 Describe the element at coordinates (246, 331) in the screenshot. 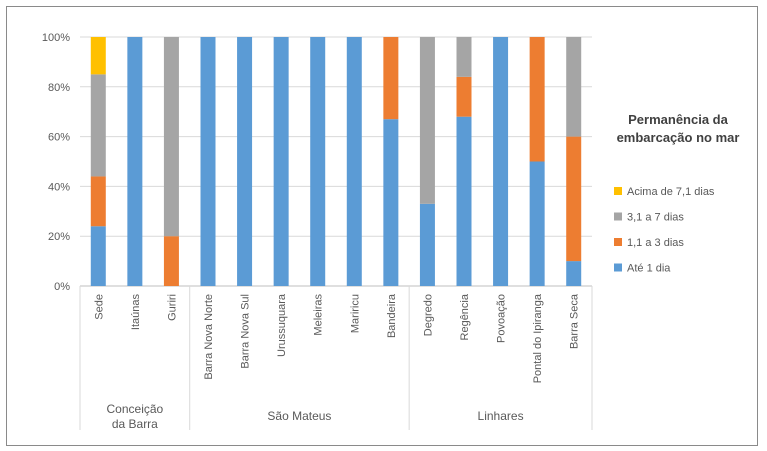

I see `x-tick-label: Barra Nova Sul` at that location.